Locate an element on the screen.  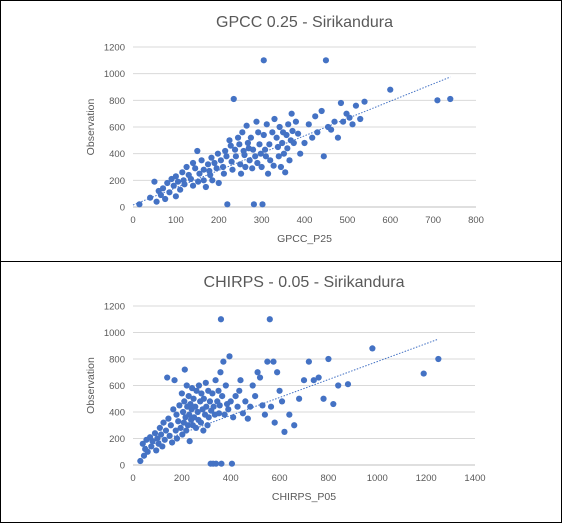
chart1-xtick-label: 200 is located at coordinates (182, 478).